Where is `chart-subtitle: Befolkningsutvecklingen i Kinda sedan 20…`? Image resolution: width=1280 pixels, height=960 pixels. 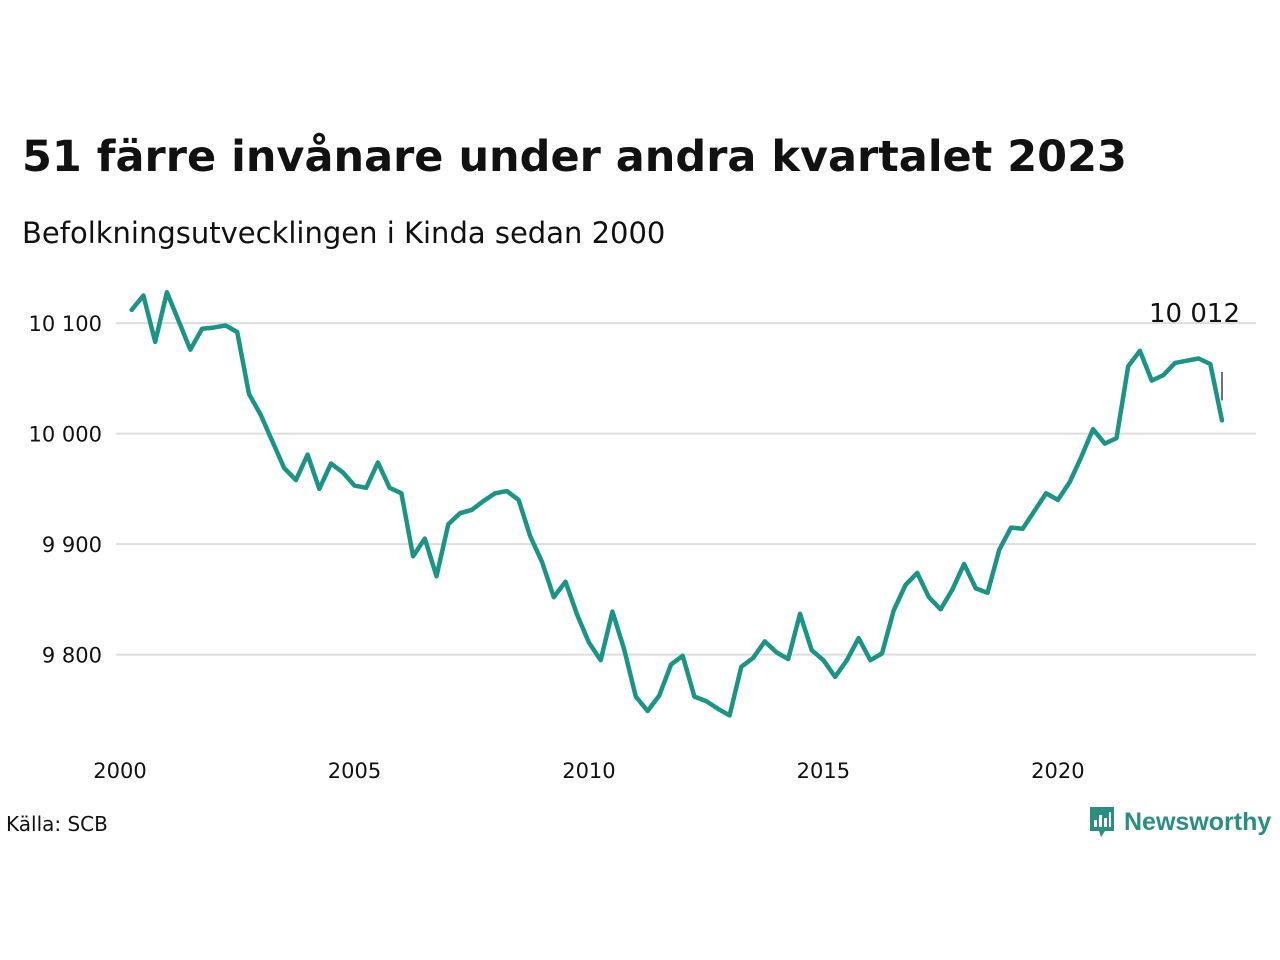 chart-subtitle: Befolkningsutvecklingen i Kinda sedan 20… is located at coordinates (344, 233).